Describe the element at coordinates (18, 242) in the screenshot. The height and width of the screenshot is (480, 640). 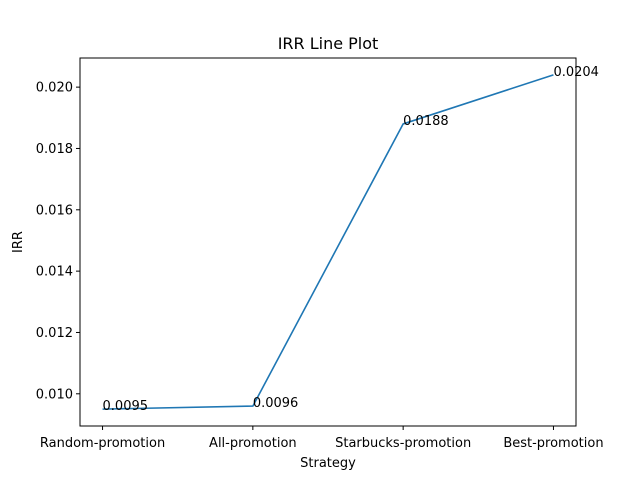
I see `y-axis-label: IRR` at that location.